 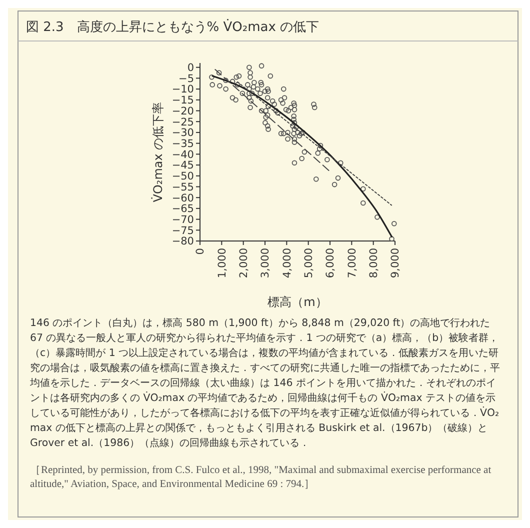 I want to click on x-axis-title: 標高（m）, so click(x=298, y=302).